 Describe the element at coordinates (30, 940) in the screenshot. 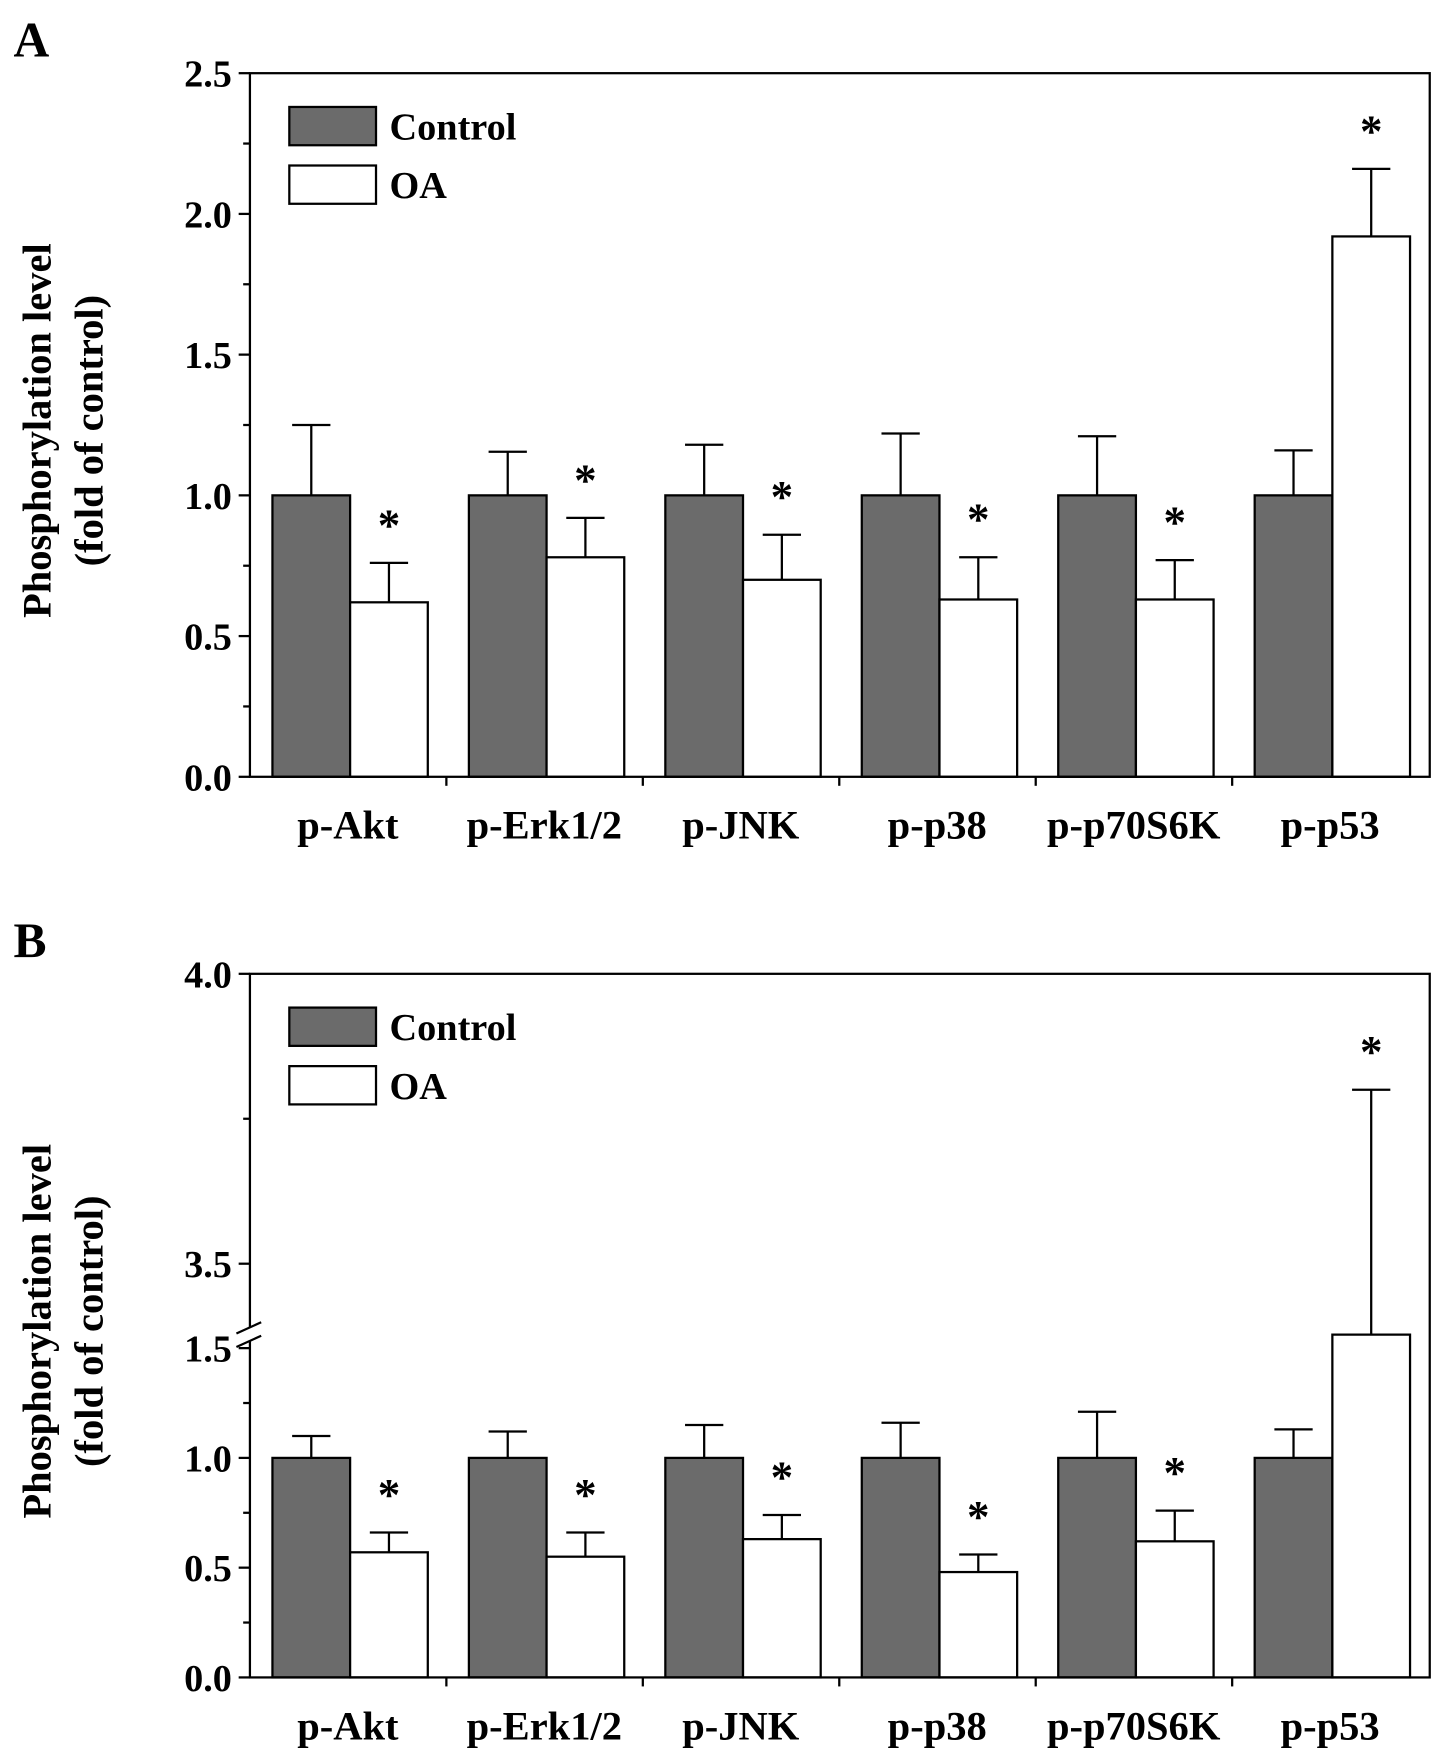

I see `panel-label: B` at that location.